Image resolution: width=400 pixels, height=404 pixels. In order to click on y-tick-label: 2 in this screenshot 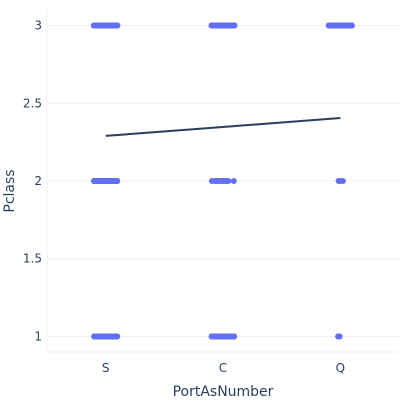, I will do `click(38, 181)`.